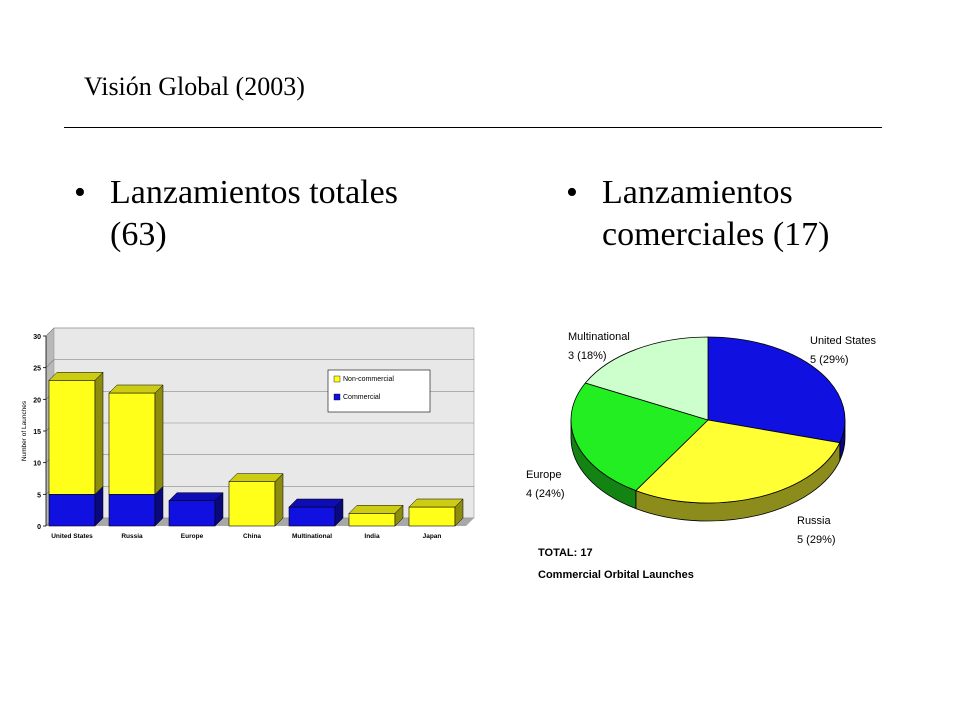  I want to click on pie-slice-label: United States, so click(843, 341).